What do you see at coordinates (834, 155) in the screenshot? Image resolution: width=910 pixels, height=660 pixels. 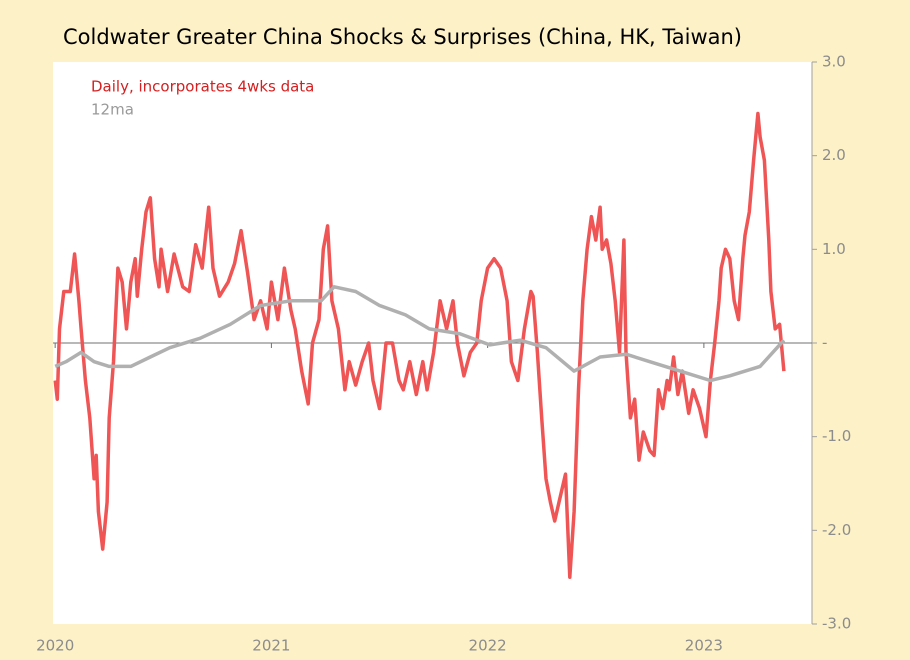 I see `y-tick-label: 2.0` at bounding box center [834, 155].